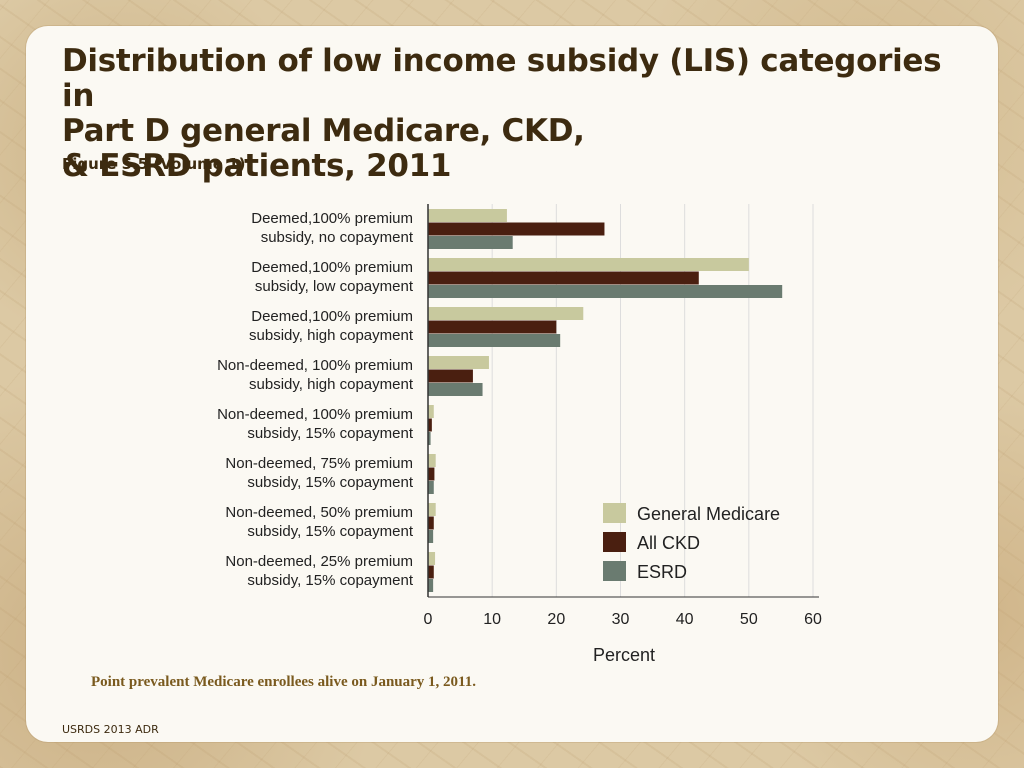 The width and height of the screenshot is (1024, 768). What do you see at coordinates (331, 335) in the screenshot?
I see `category-label-3-line-2: subsidy, high copayment` at bounding box center [331, 335].